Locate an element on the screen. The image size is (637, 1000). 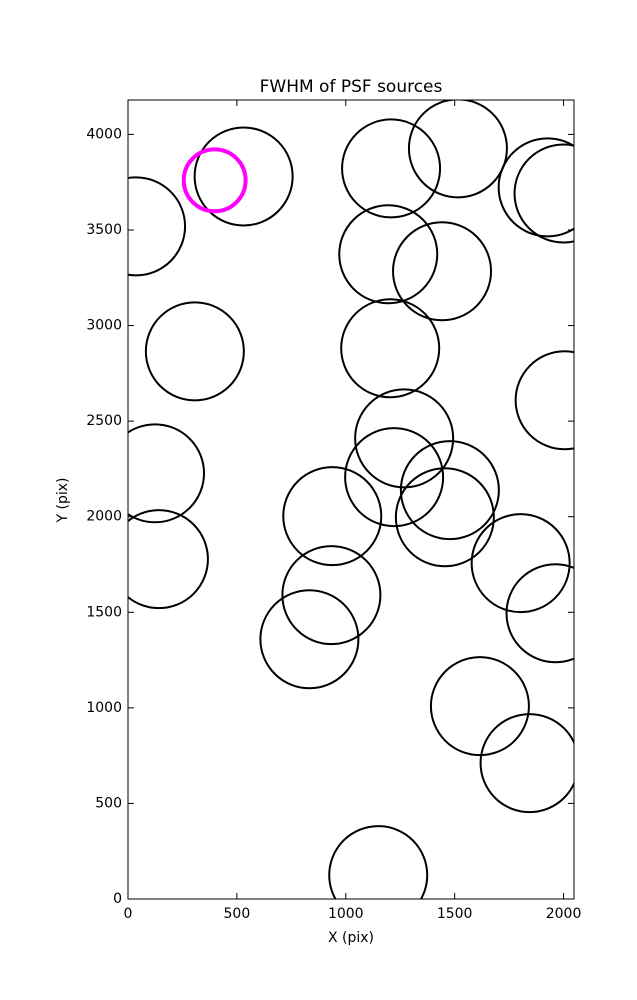
x-tick-label: 0 is located at coordinates (128, 914).